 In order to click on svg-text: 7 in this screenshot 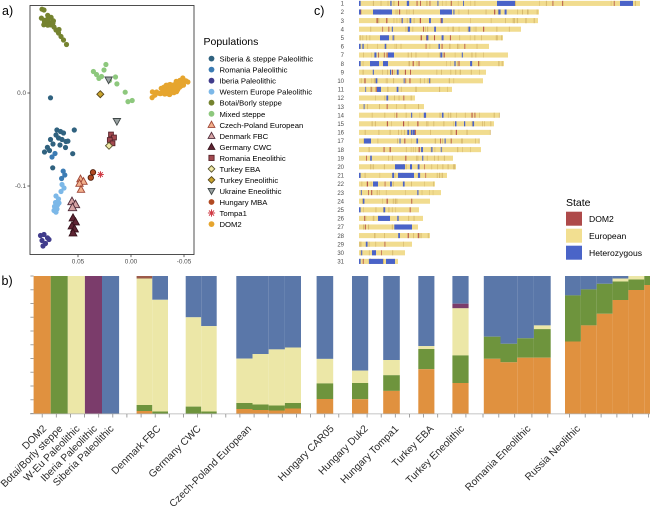, I will do `click(343, 56)`.